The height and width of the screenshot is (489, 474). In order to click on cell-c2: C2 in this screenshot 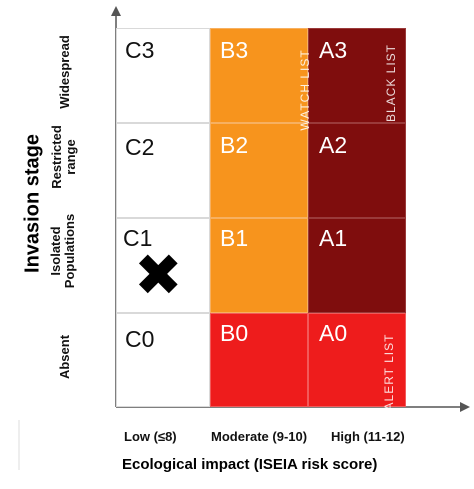, I will do `click(163, 170)`.